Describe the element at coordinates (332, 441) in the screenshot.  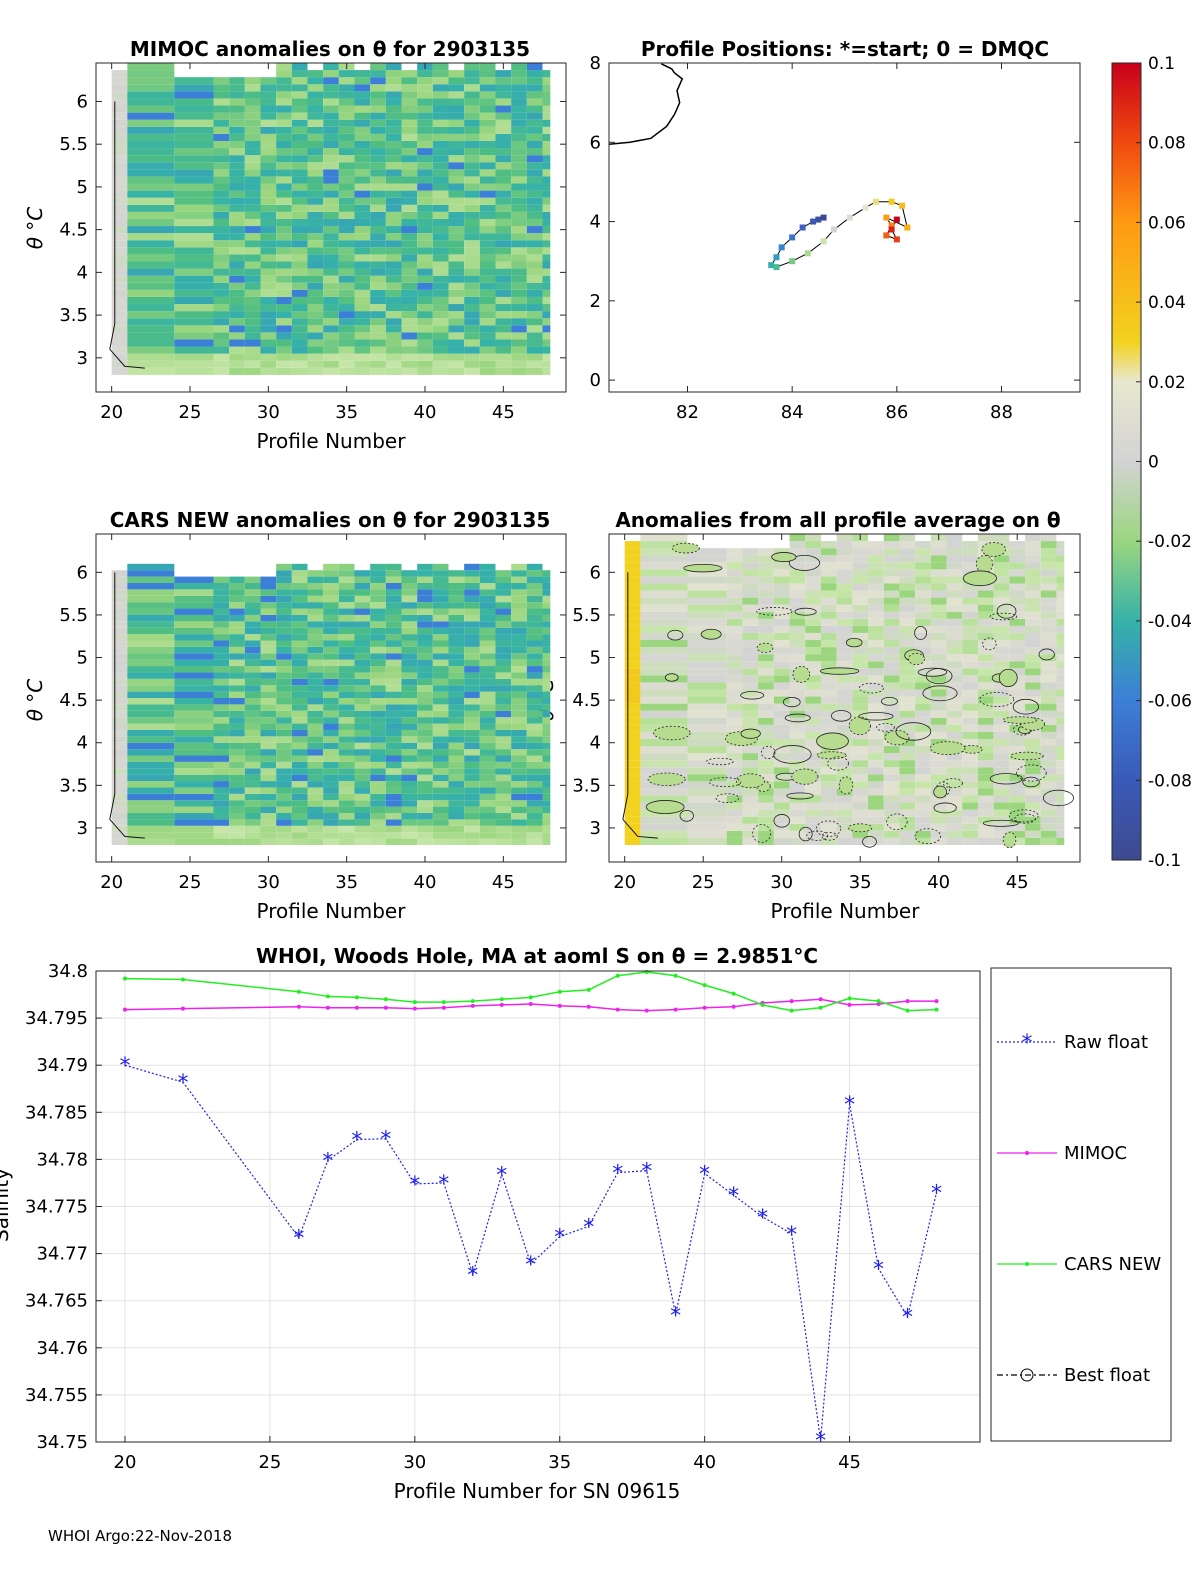
I see `mimoc-xlabel: Profile Number` at that location.